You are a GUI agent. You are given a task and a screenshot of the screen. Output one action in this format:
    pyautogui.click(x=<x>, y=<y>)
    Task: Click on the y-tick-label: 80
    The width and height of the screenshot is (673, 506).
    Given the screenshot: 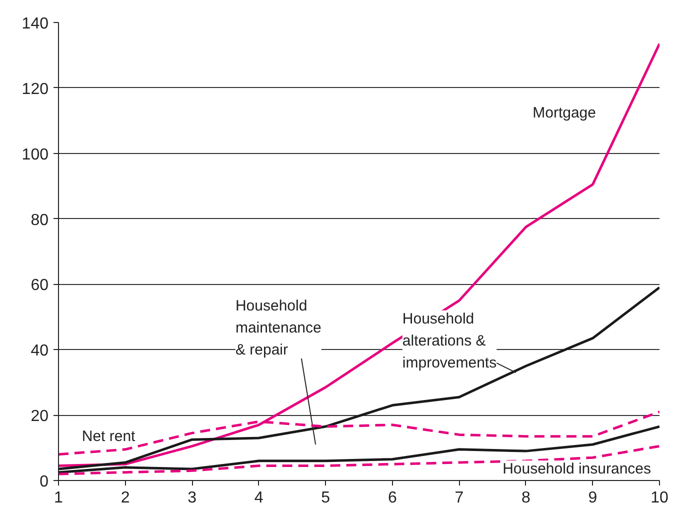 What is the action you would take?
    pyautogui.click(x=39, y=220)
    